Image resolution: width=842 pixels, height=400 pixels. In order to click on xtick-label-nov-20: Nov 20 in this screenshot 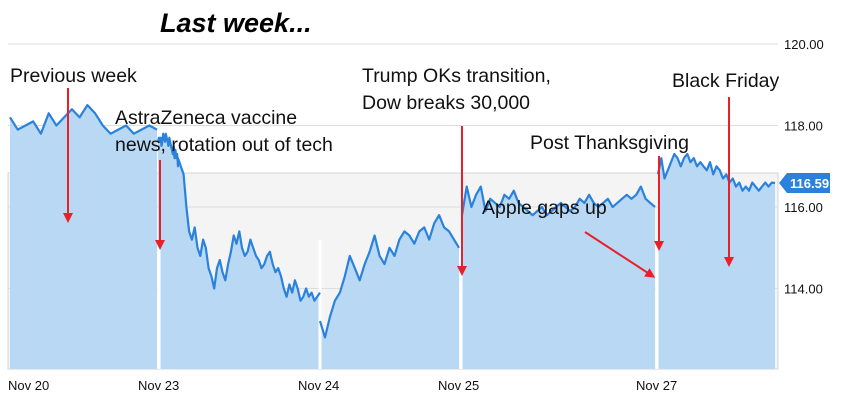, I will do `click(28, 385)`.